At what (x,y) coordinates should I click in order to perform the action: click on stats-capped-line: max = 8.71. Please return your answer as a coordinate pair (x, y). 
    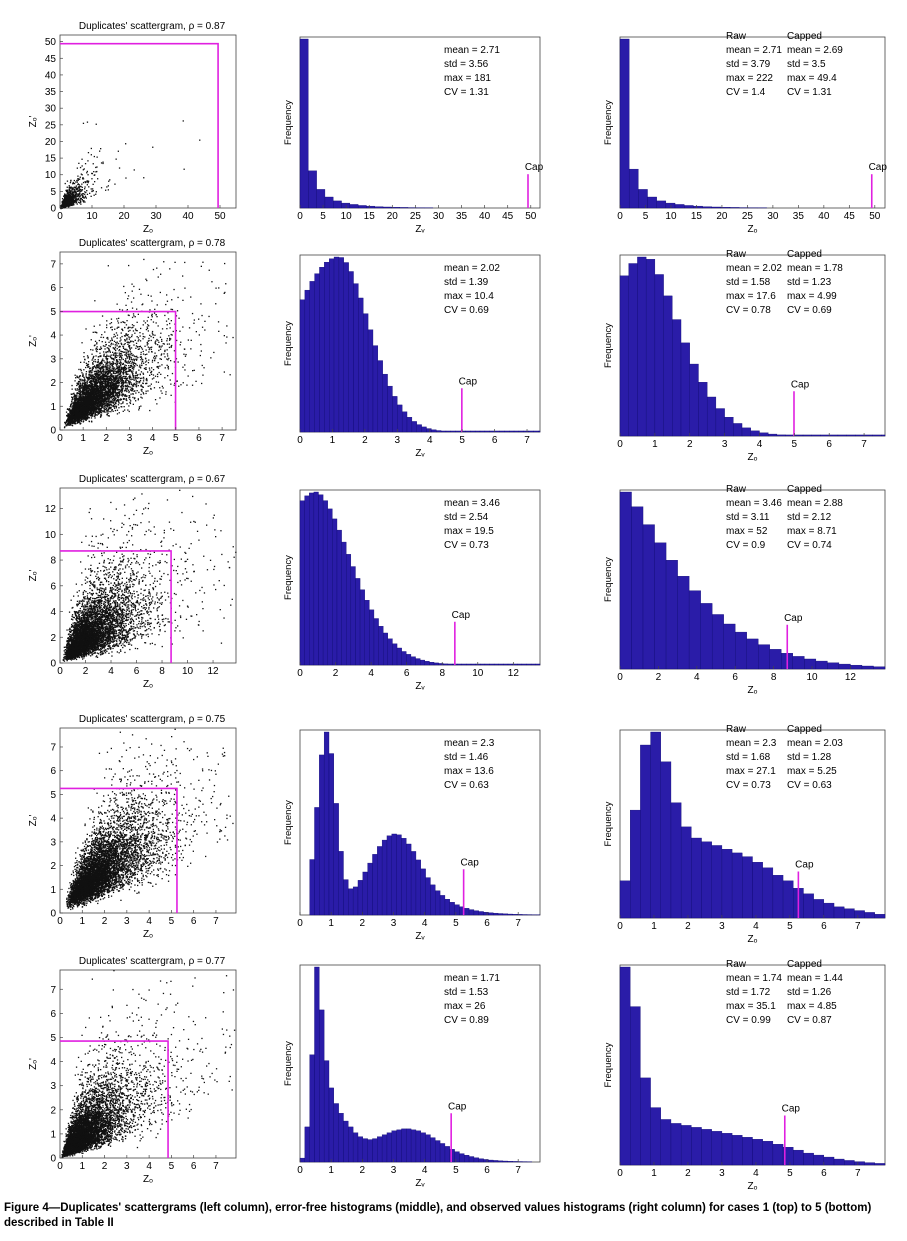
    Looking at the image, I should click on (812, 531).